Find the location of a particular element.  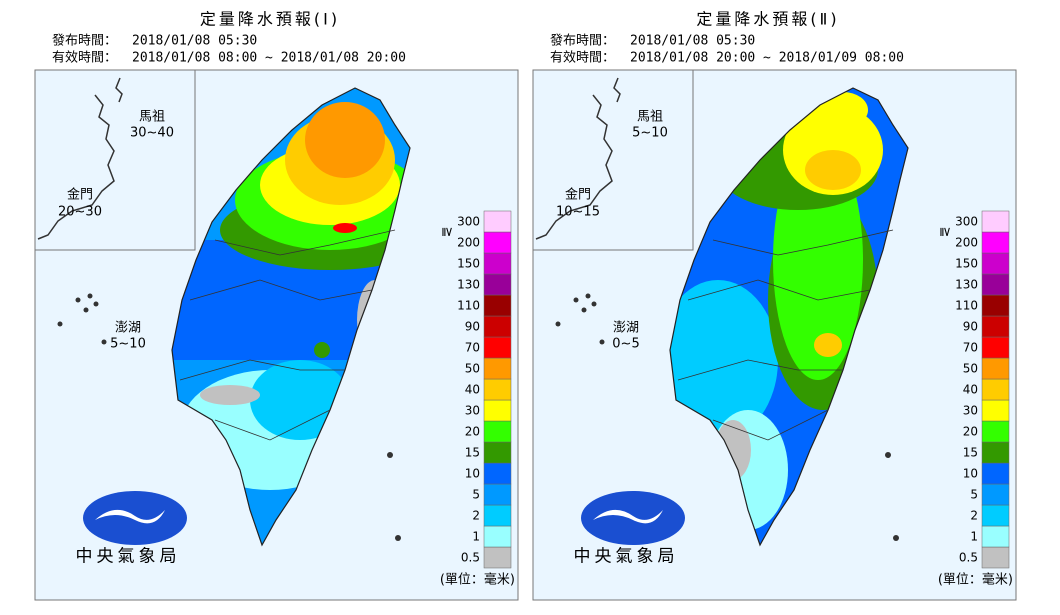

legend-label: 130 is located at coordinates (966, 285).